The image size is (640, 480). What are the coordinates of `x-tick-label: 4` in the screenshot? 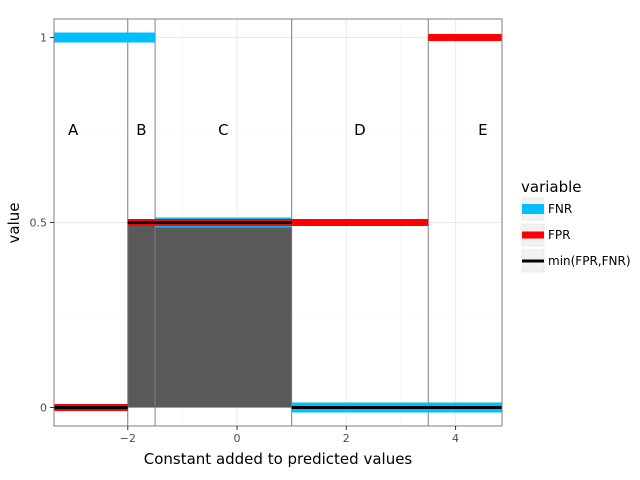 It's located at (455, 438).